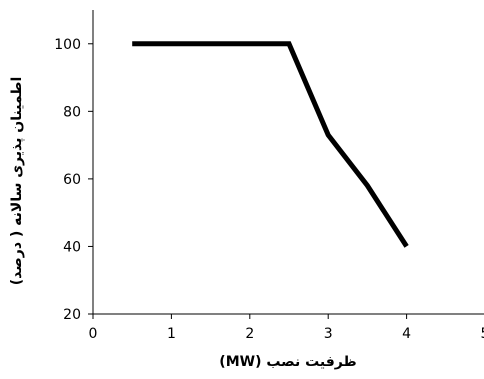 The image size is (484, 379). Describe the element at coordinates (249, 334) in the screenshot. I see `x-tick-label: 2` at that location.